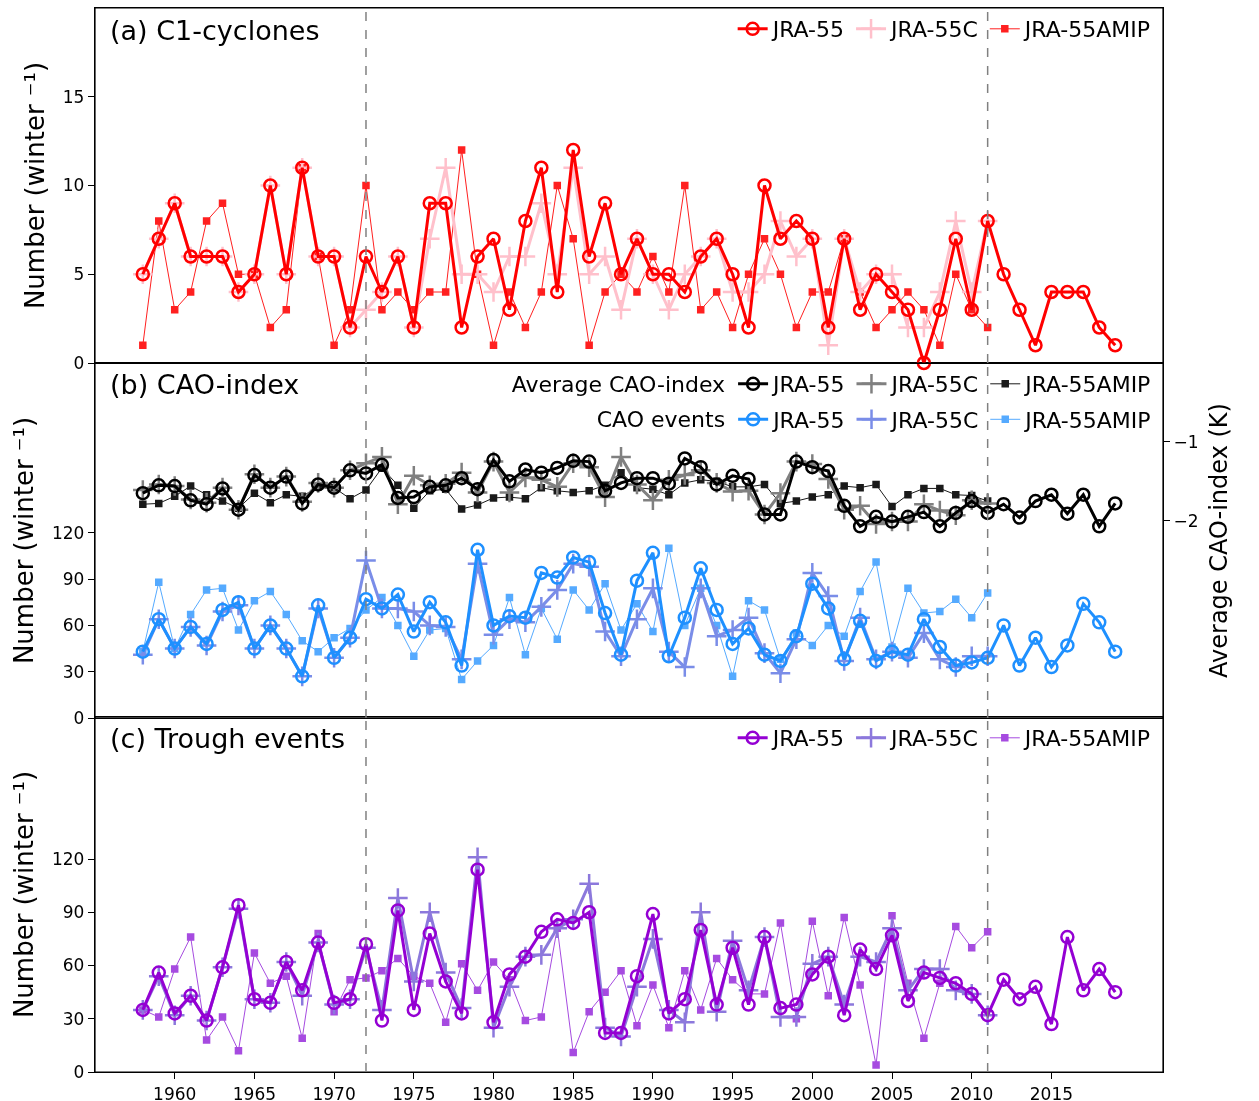  I want to click on y2-axis-title: Average CAO-index (K), so click(1218, 540).